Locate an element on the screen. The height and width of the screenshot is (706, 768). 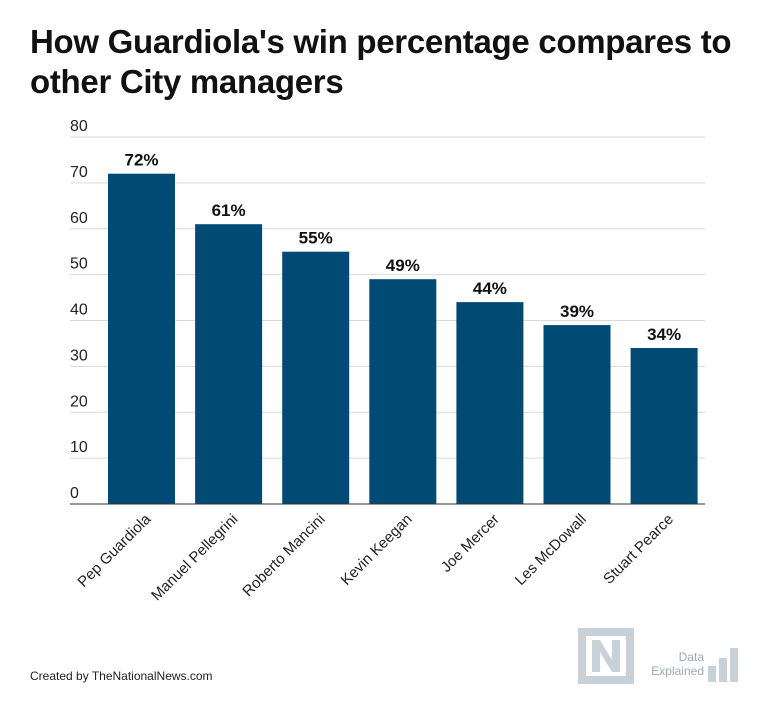
y-tick-label: 20 is located at coordinates (79, 401).